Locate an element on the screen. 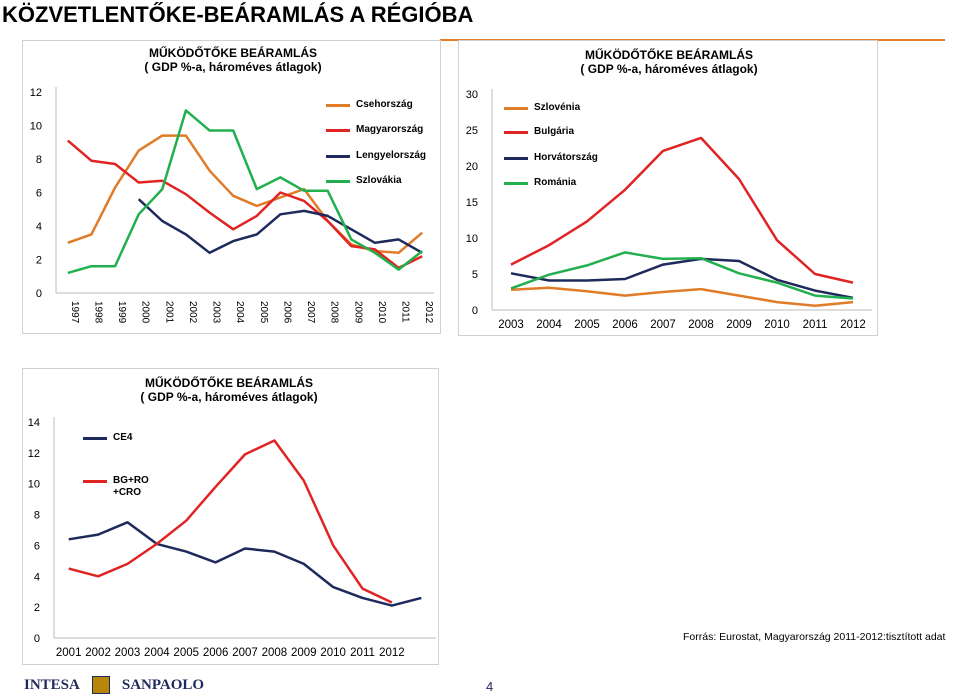 The height and width of the screenshot is (698, 960). legend-label: Csehország is located at coordinates (384, 104).